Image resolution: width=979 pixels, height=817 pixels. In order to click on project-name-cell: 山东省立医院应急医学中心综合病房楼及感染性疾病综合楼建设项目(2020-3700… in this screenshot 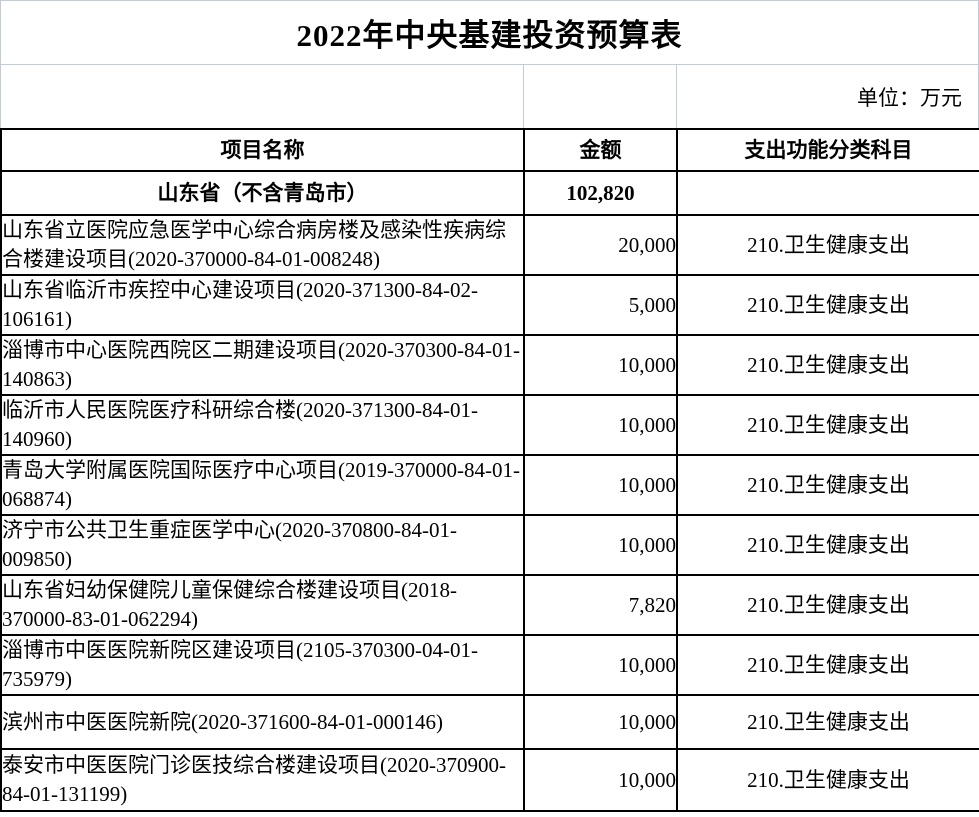, I will do `click(262, 245)`.